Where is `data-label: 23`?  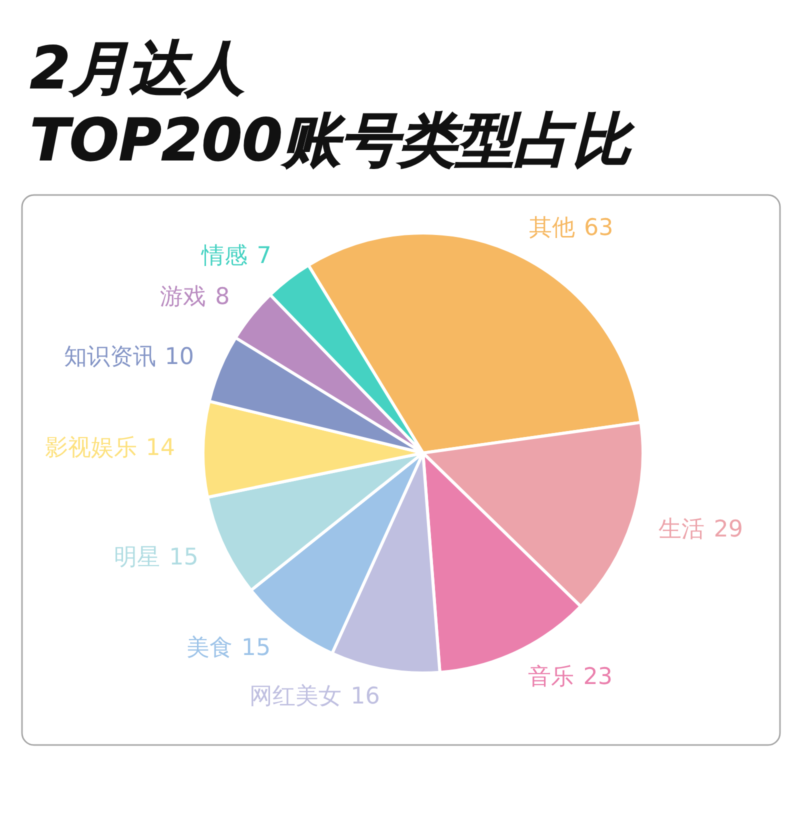 data-label: 23 is located at coordinates (597, 677).